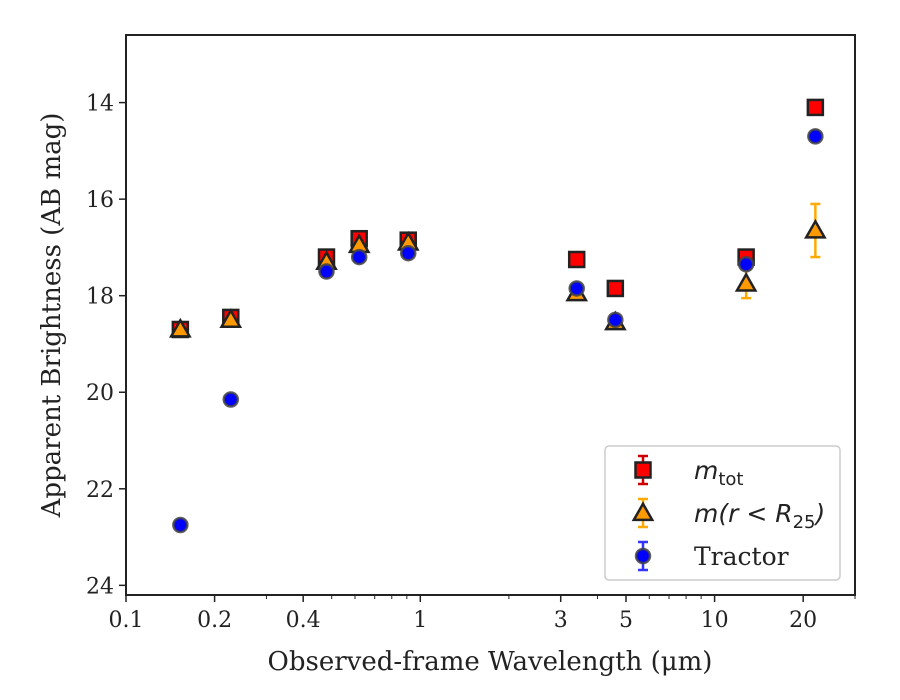  I want to click on x-tick-label: 5, so click(626, 620).